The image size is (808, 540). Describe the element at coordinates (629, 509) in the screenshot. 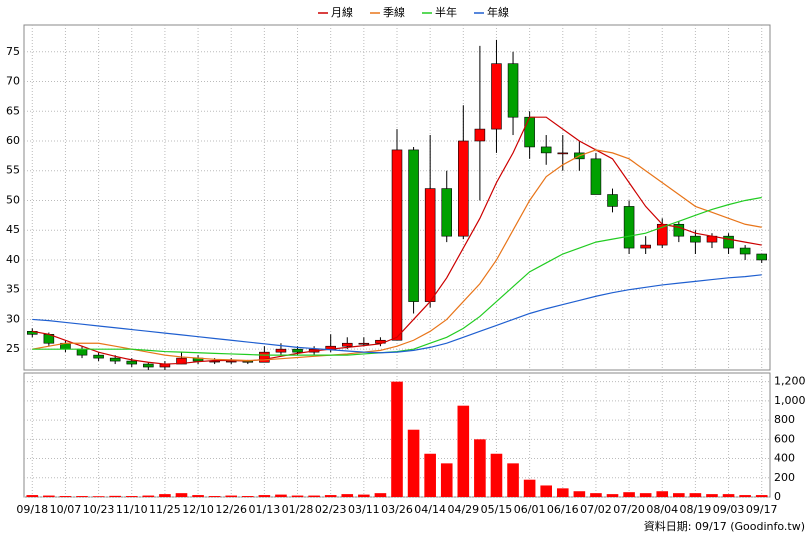

I see `x-tick-label: 07/20` at that location.